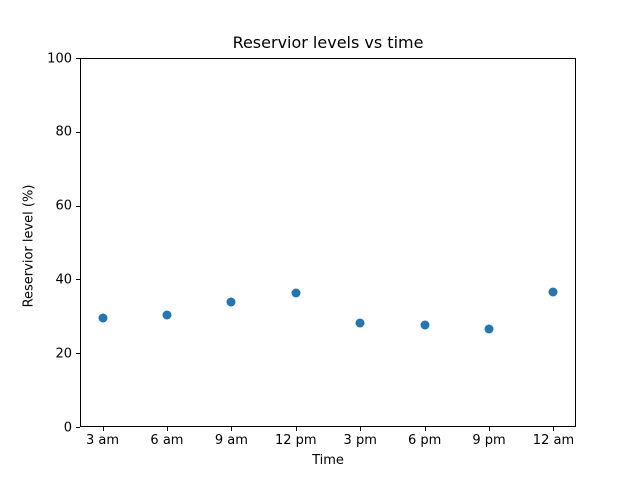 Image resolution: width=640 pixels, height=480 pixels. Describe the element at coordinates (29, 246) in the screenshot. I see `y-axis-label-text: Reservior level (%)` at that location.